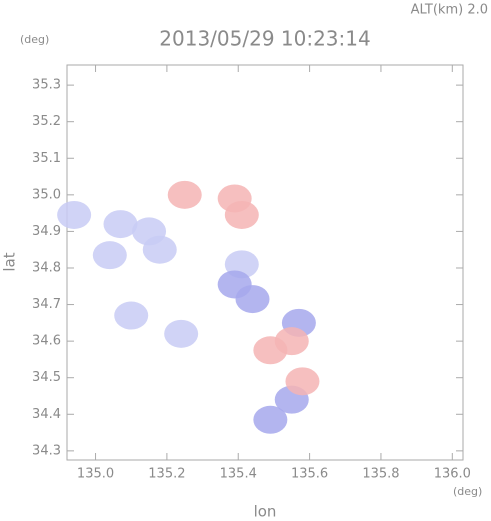 This screenshot has height=521, width=491. What do you see at coordinates (46, 377) in the screenshot?
I see `y-tick-label: 34.5` at bounding box center [46, 377].